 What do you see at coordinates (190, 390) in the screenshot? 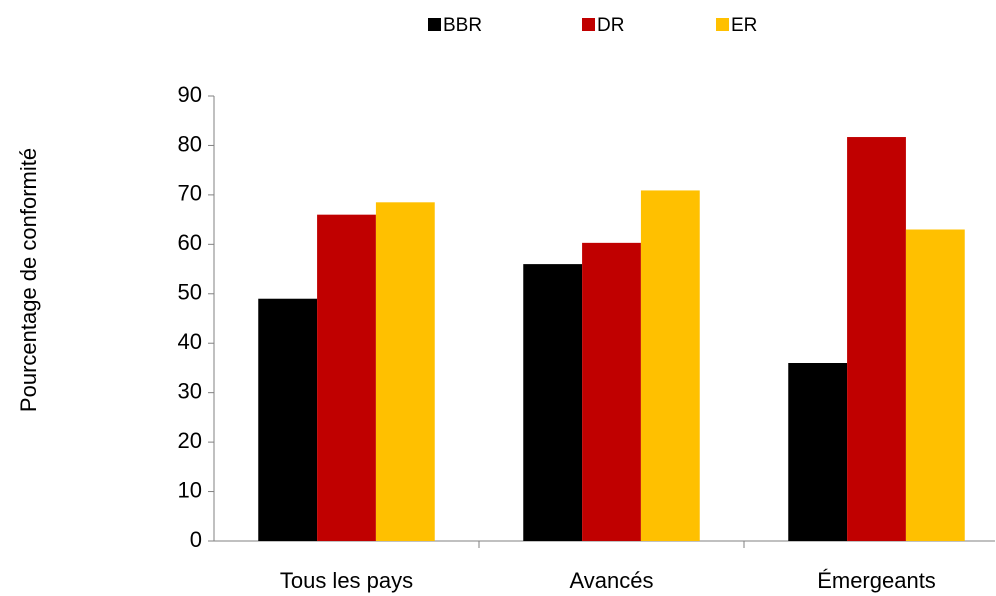
I see `y-tick-label: 30` at bounding box center [190, 390].